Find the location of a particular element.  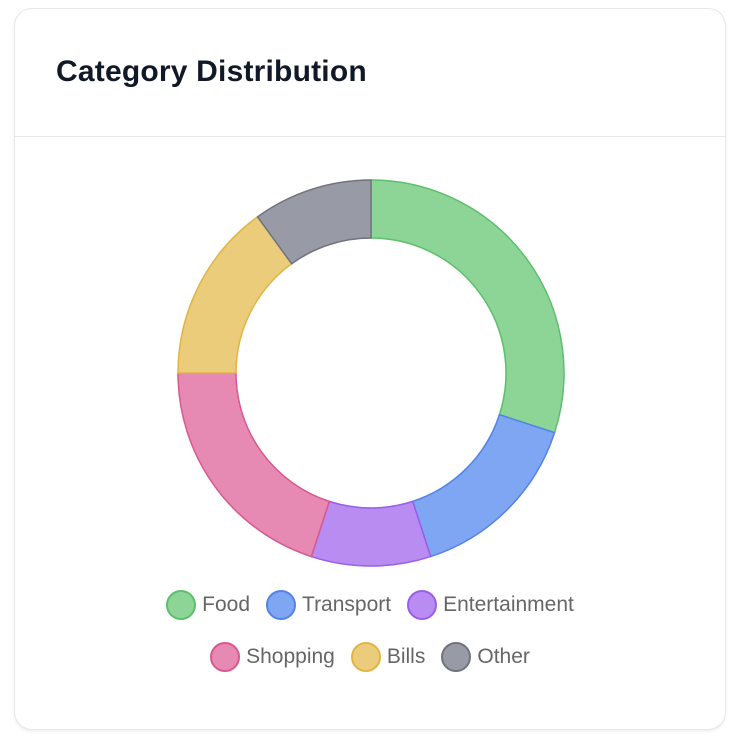

donut-segment-food is located at coordinates (467, 306).